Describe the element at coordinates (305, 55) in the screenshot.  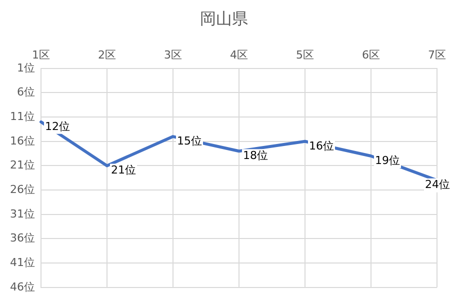
I see `x-tick-label: 5区` at that location.